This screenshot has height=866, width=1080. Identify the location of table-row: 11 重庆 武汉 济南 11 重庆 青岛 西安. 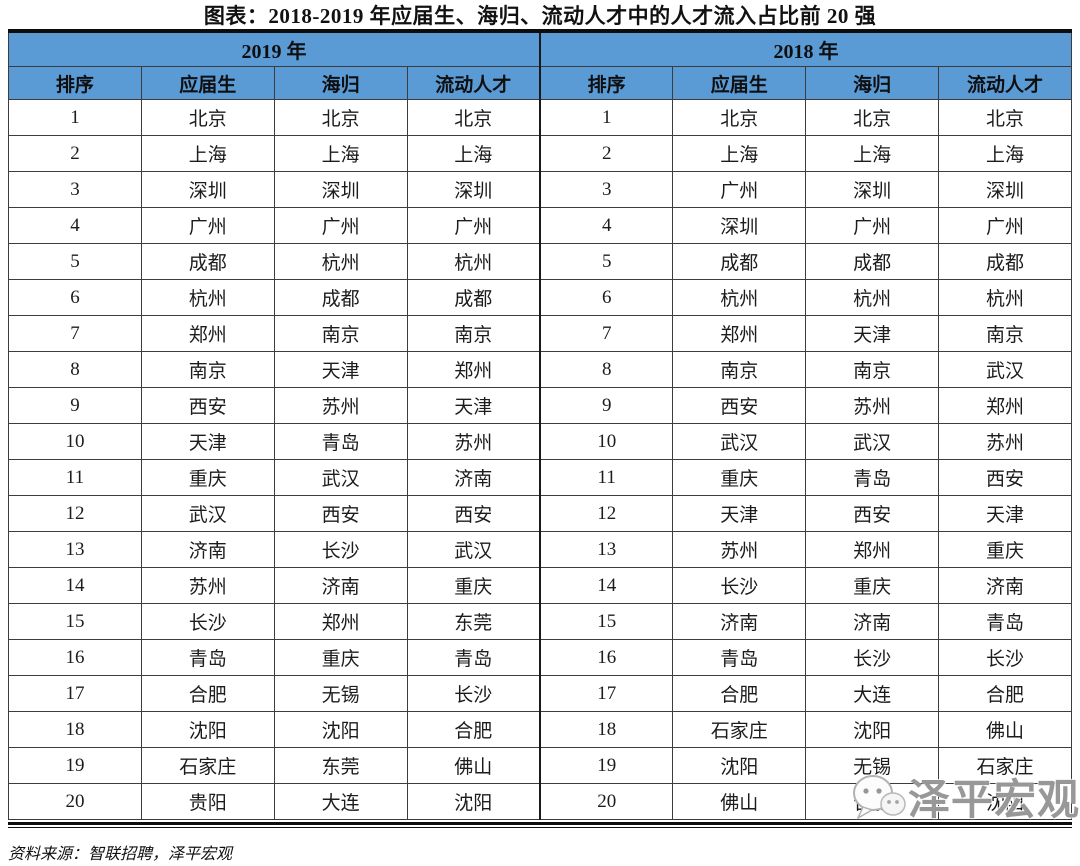
(540, 477).